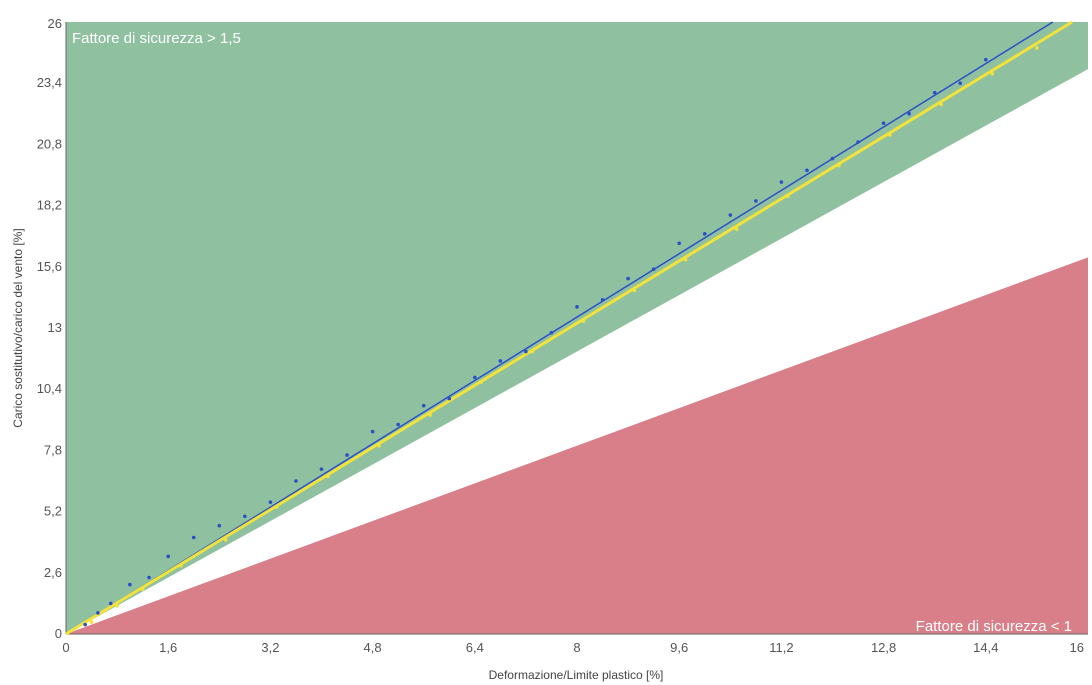 This screenshot has height=685, width=1092. I want to click on x-tick-label: 9,6, so click(679, 647).